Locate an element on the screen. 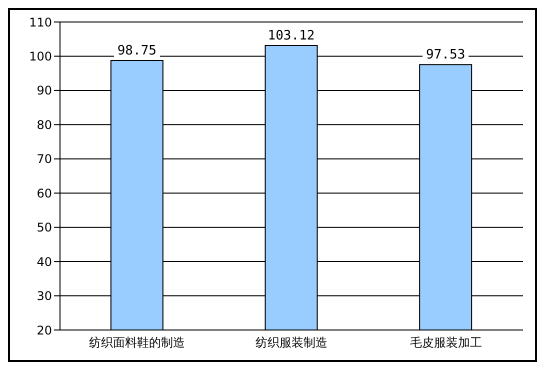 The image size is (545, 370). y-tick-label: 40 is located at coordinates (44, 261).